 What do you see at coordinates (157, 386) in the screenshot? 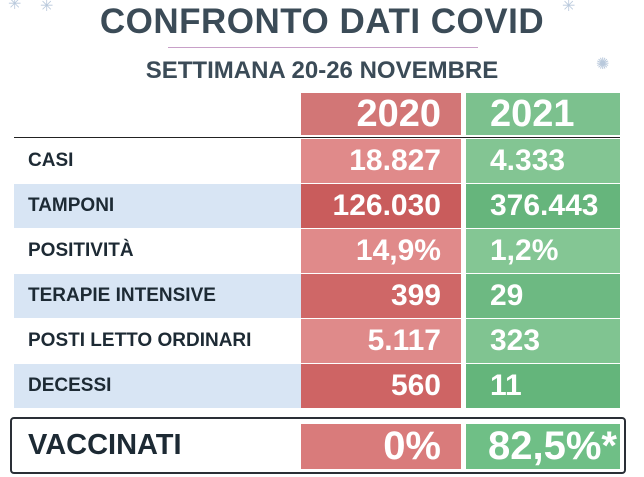
I see `row-label: DECESSI` at bounding box center [157, 386].